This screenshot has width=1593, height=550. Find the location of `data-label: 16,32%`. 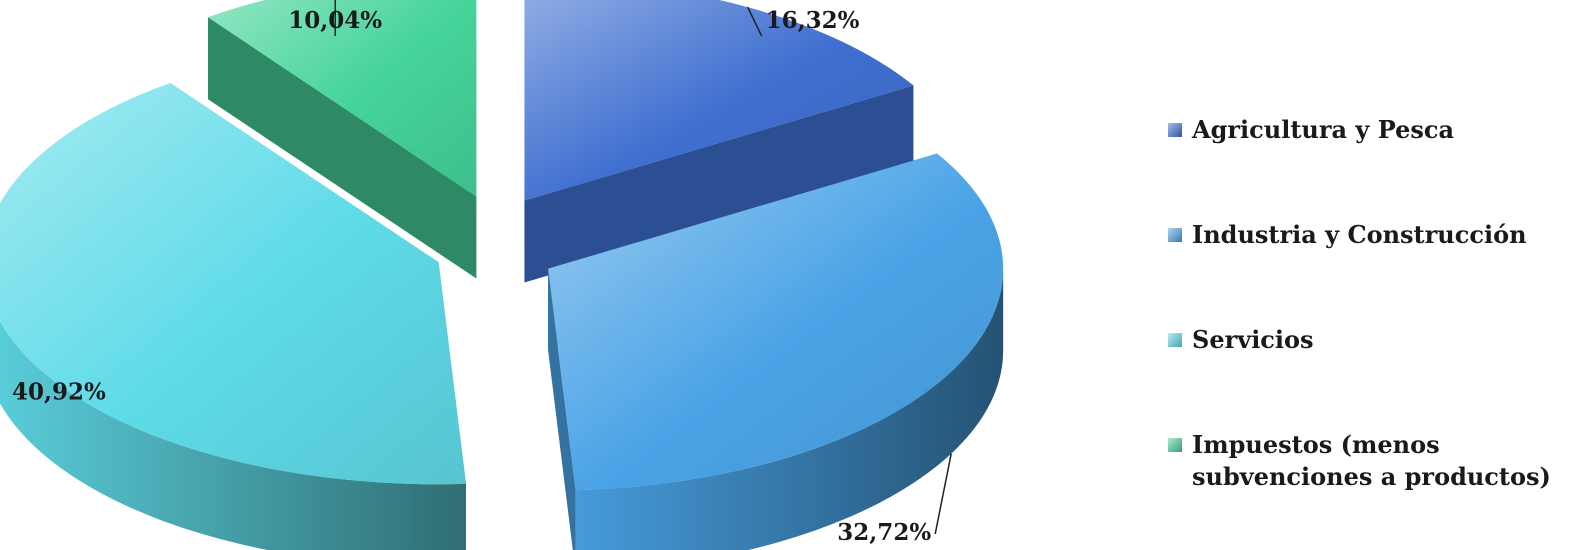

data-label: 16,32% is located at coordinates (813, 20).